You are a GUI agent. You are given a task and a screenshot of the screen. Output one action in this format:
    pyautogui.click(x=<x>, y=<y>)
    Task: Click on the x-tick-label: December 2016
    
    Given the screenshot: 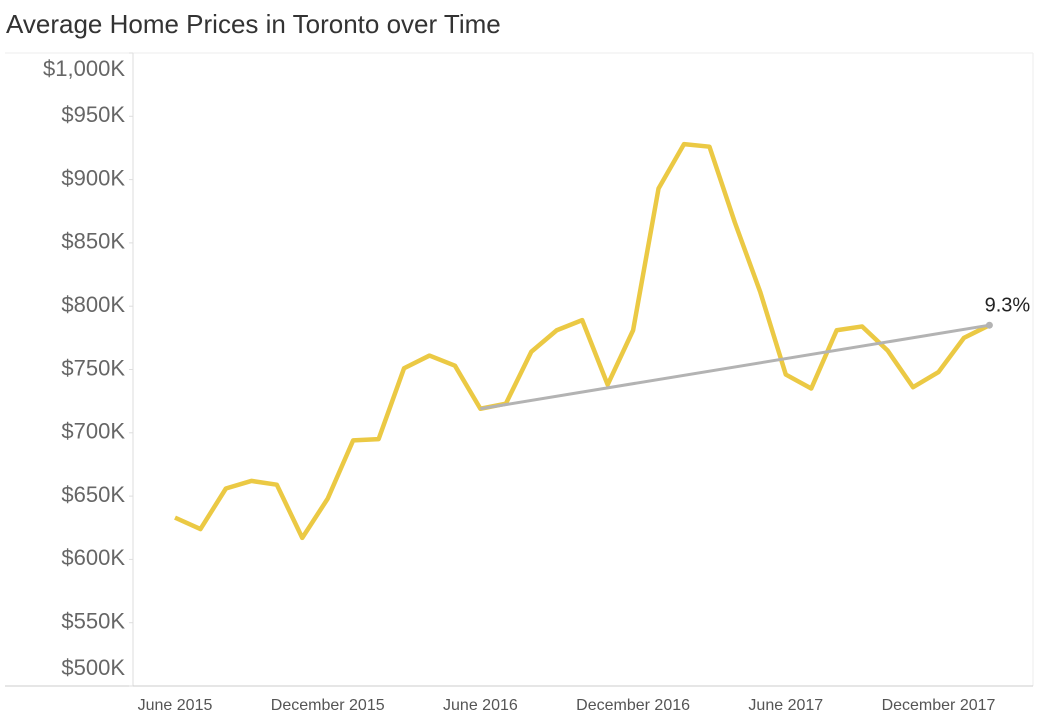 What is the action you would take?
    pyautogui.click(x=633, y=705)
    